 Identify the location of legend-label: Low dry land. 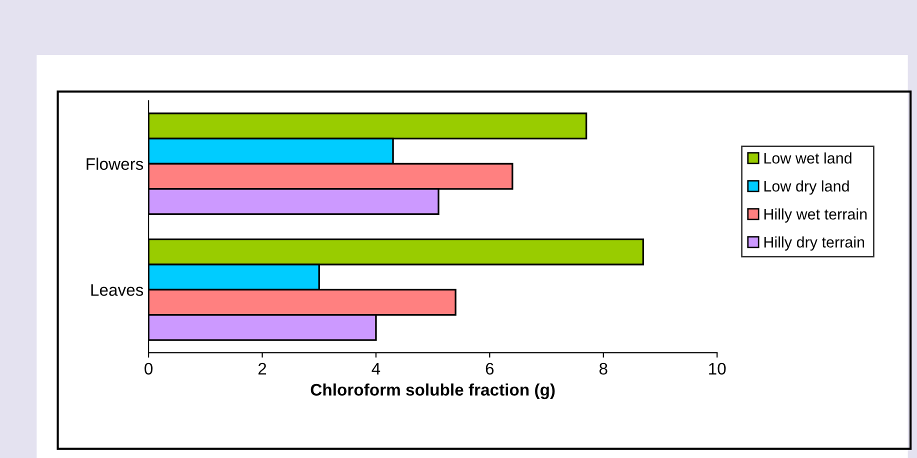
(806, 187).